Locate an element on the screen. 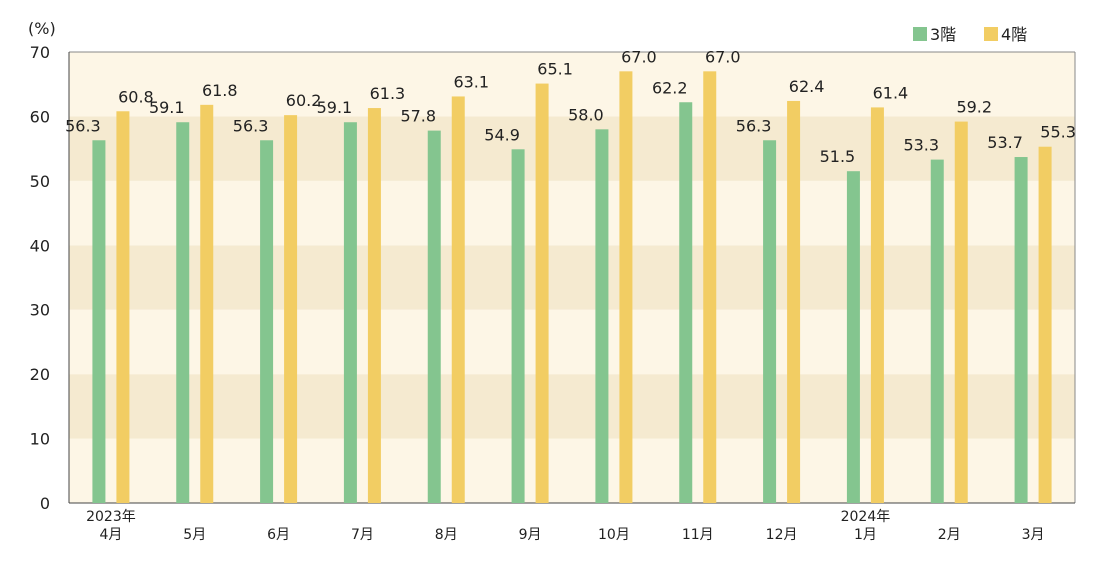 This screenshot has height=571, width=1100. data-label-4f: 55.3 is located at coordinates (1058, 132).